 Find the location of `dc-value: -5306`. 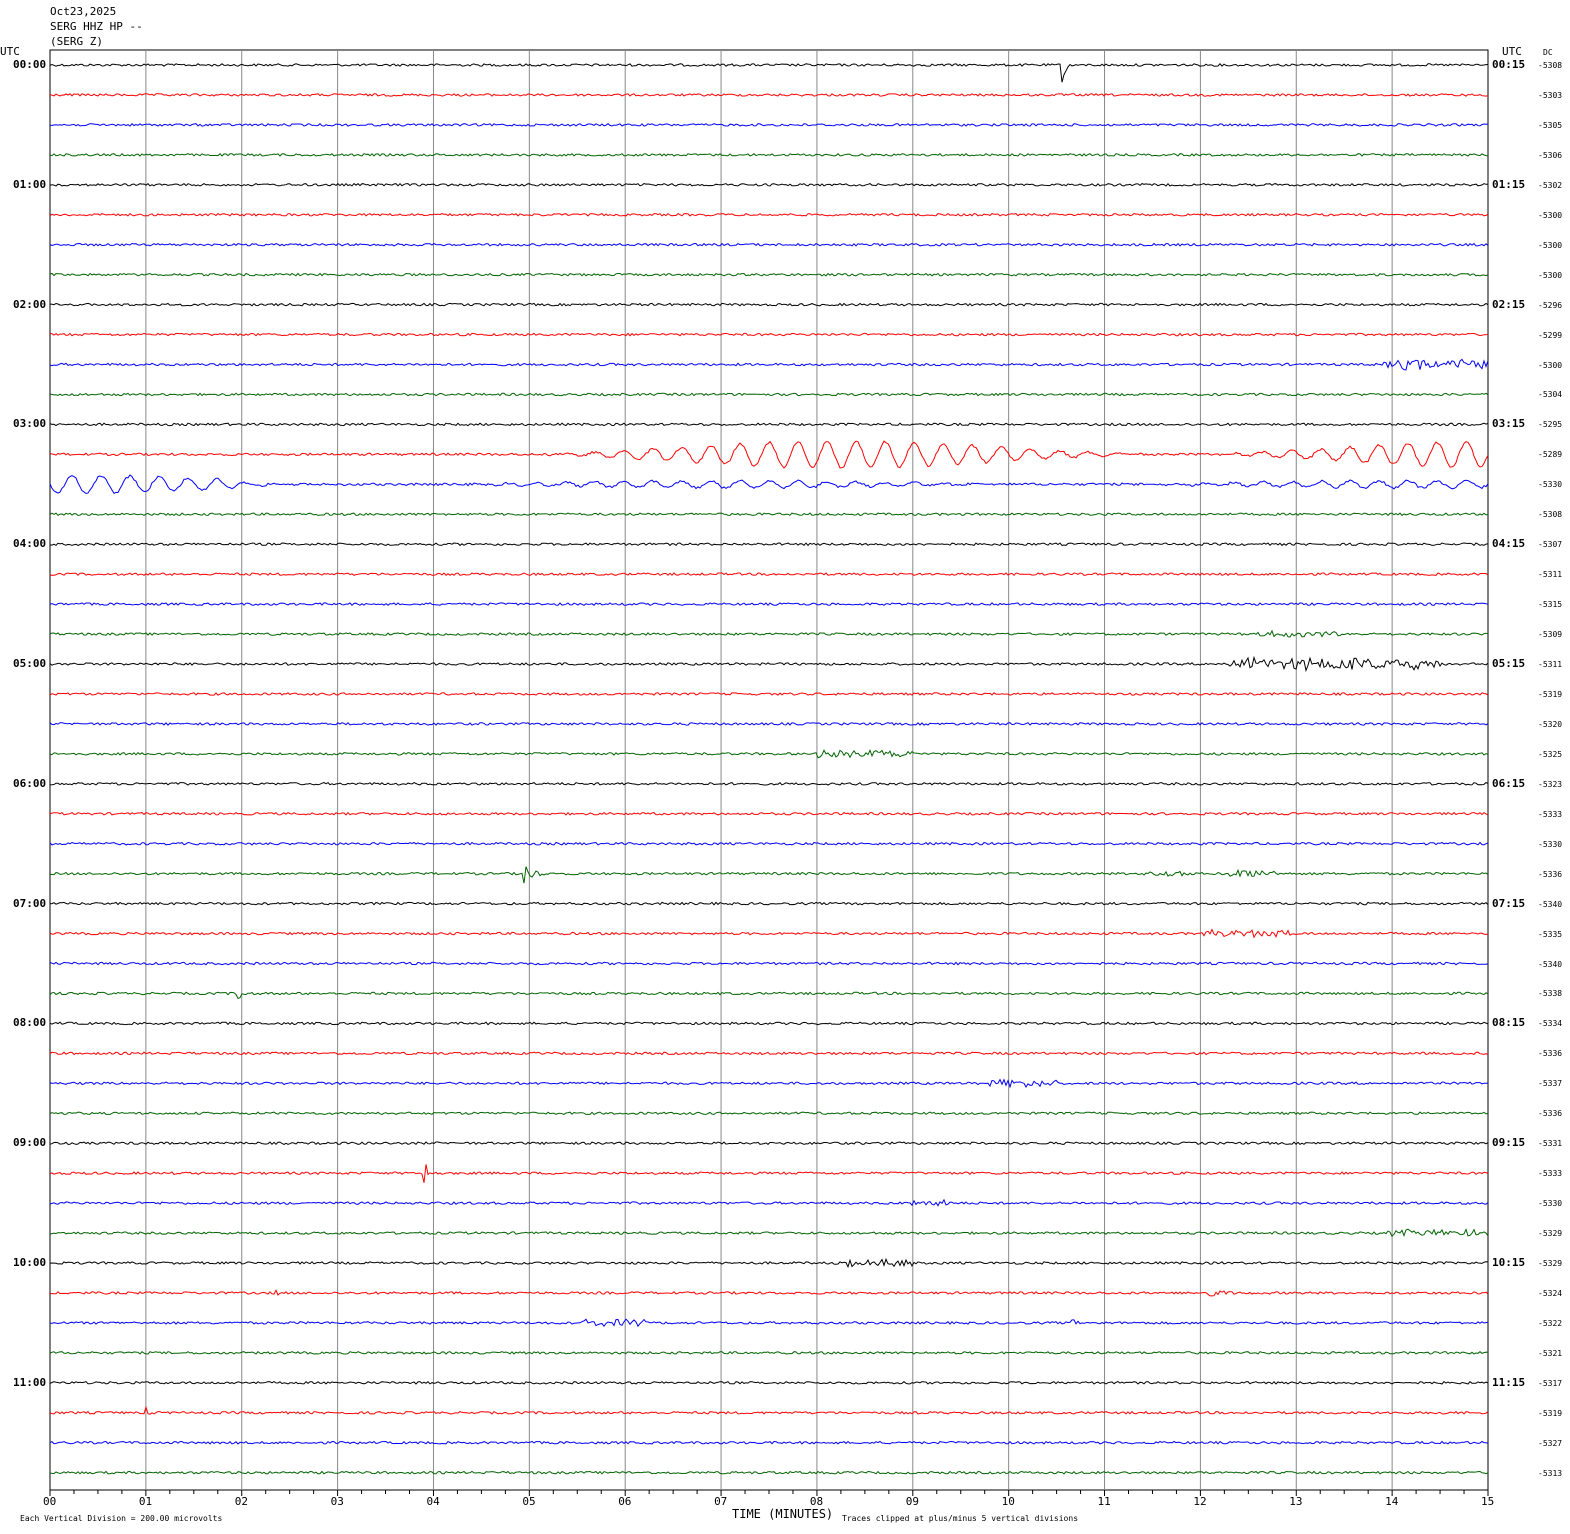

dc-value: -5306 is located at coordinates (1550, 155).